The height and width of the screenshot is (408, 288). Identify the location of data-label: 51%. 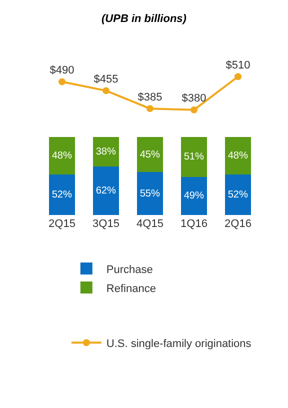
(194, 157).